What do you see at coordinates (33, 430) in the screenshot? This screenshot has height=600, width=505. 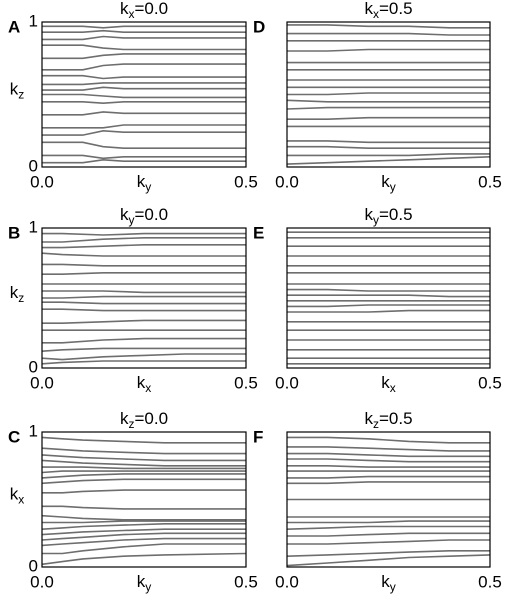 I see `y-tick-label: 1` at bounding box center [33, 430].